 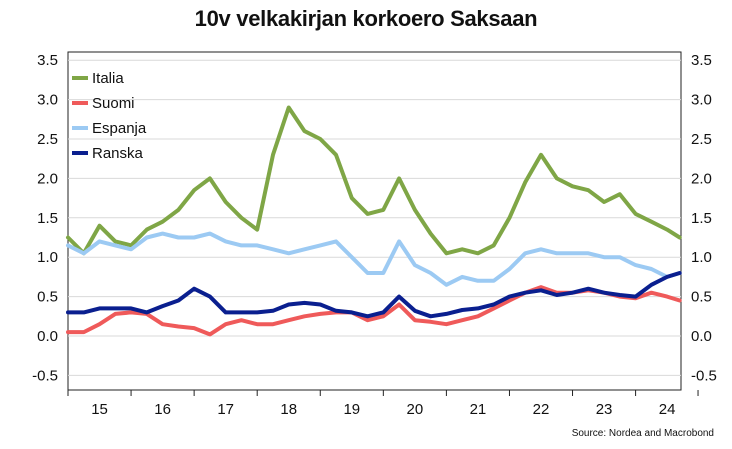 I want to click on y-tick-label-left: 1.5, so click(x=47, y=218).